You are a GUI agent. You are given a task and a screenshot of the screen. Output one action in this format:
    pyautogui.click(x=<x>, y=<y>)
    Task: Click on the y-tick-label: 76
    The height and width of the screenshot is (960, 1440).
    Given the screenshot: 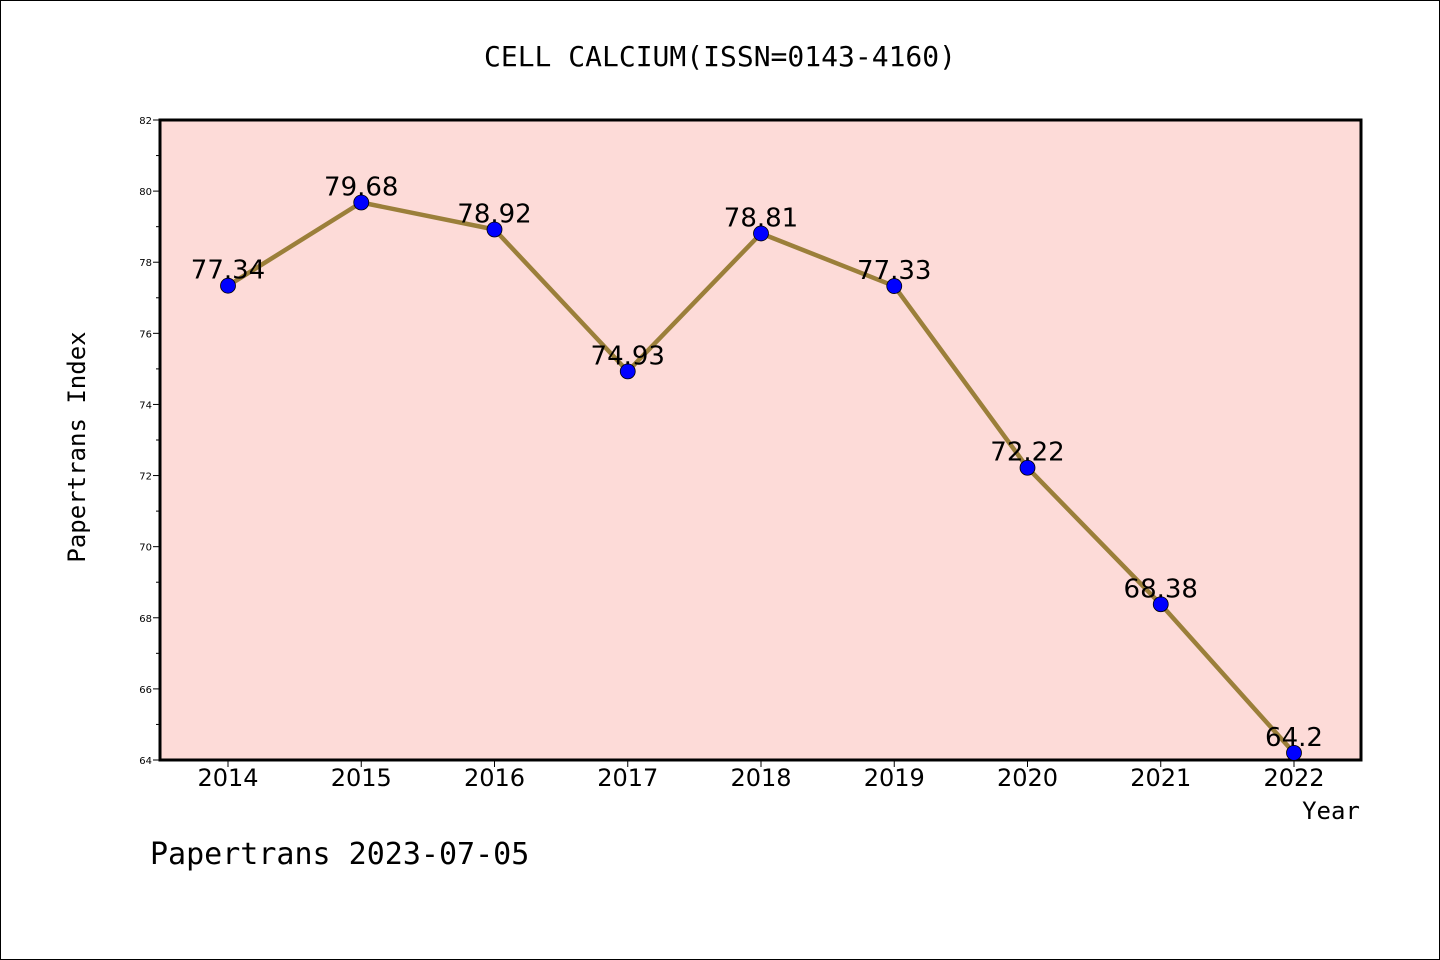 What is the action you would take?
    pyautogui.click(x=145, y=334)
    